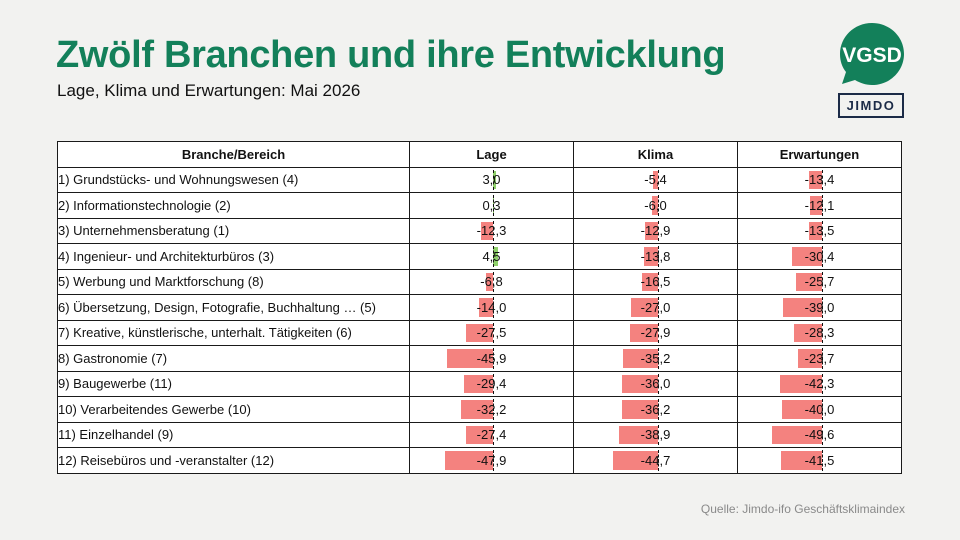 This screenshot has height=540, width=960. I want to click on value-label-klima: -36,2, so click(655, 409).